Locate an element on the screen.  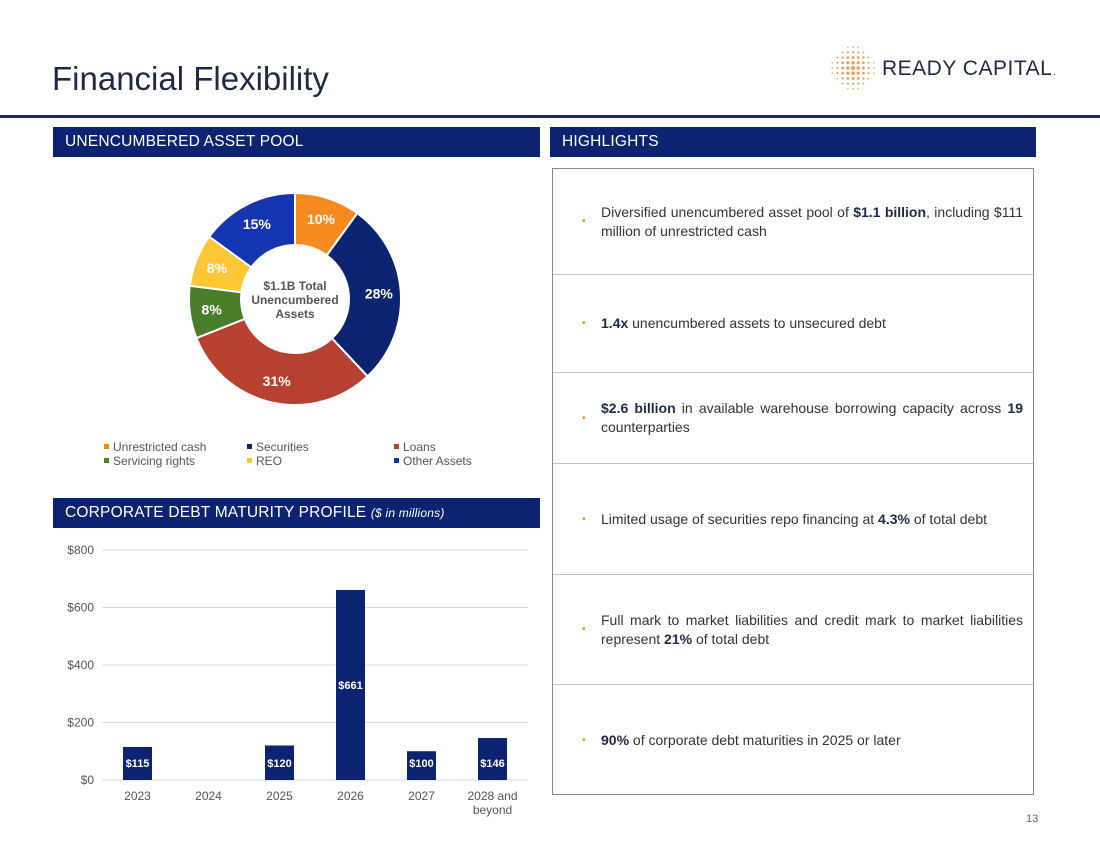
legend-label: Servicing rights is located at coordinates (154, 461).